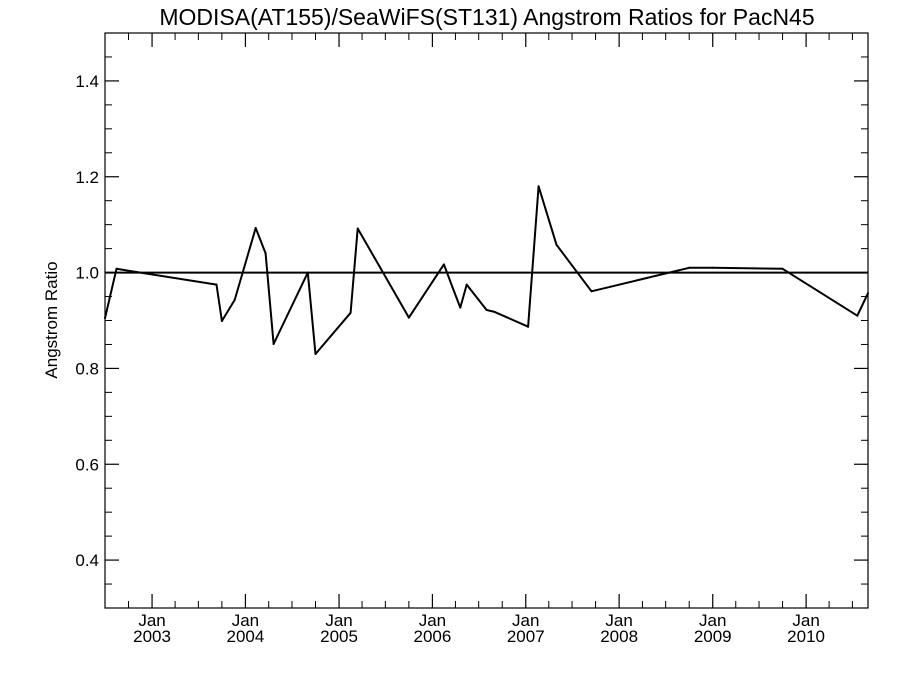 Image resolution: width=900 pixels, height=675 pixels. I want to click on x-tick-label-year: 2003, so click(152, 636).